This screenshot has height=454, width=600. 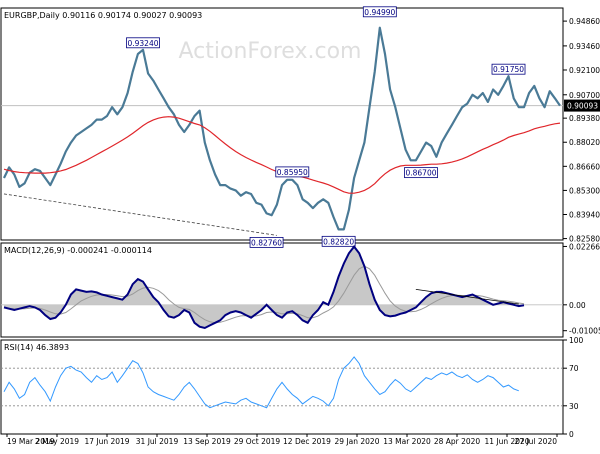 What do you see at coordinates (584, 331) in the screenshot?
I see `macd-y-tick-label: -0.010052` at bounding box center [584, 331].